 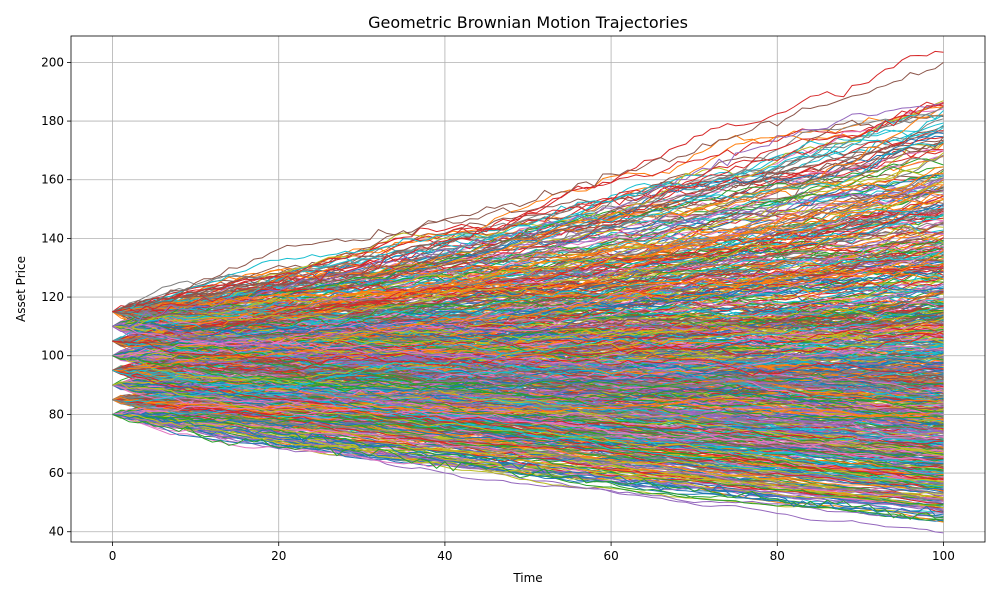 What do you see at coordinates (532, 552) in the screenshot?
I see `x-axis: 0 20 40 60 80 100` at bounding box center [532, 552].